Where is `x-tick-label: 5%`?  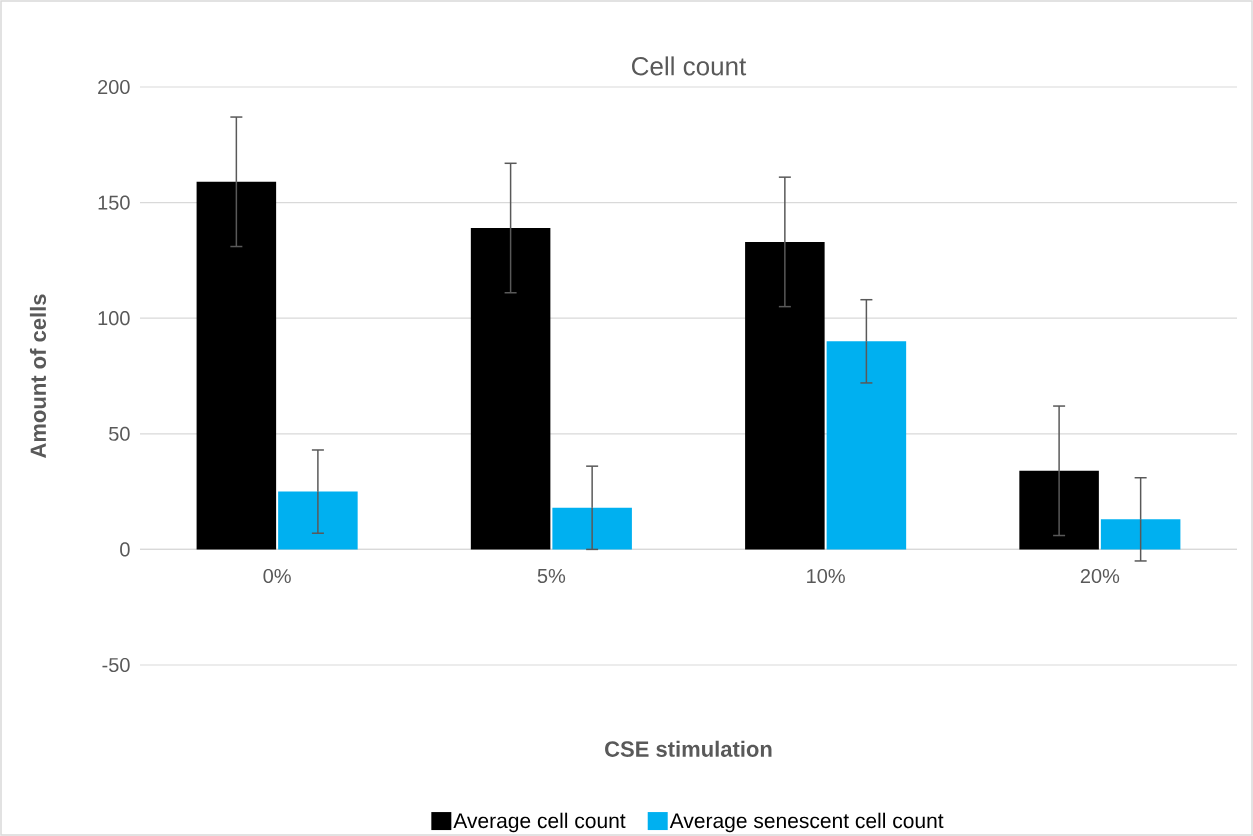 x-tick-label: 5% is located at coordinates (551, 575).